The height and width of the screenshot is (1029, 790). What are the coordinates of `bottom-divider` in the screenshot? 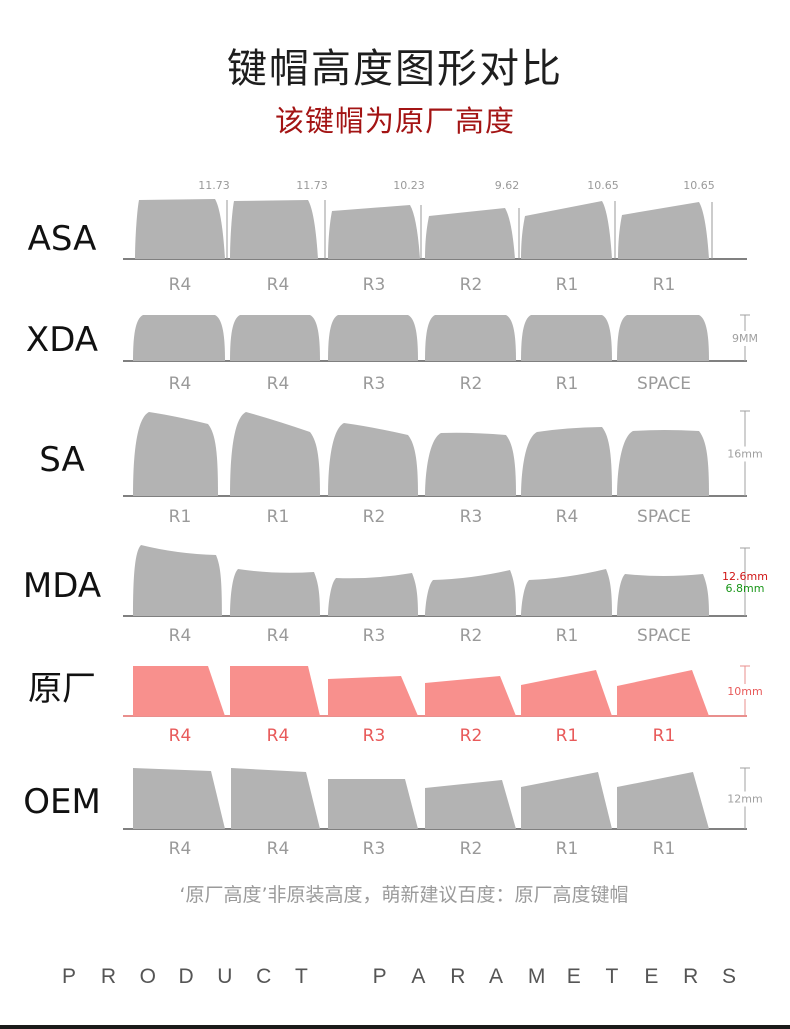 It's located at (395, 1027).